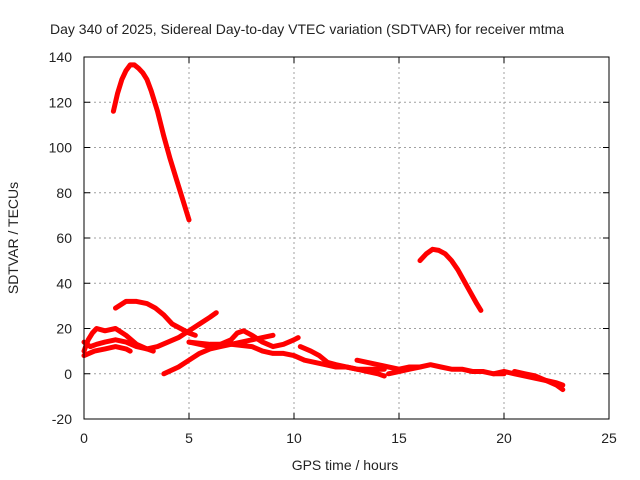  What do you see at coordinates (61, 57) in the screenshot?
I see `y-tick-label: 140` at bounding box center [61, 57].